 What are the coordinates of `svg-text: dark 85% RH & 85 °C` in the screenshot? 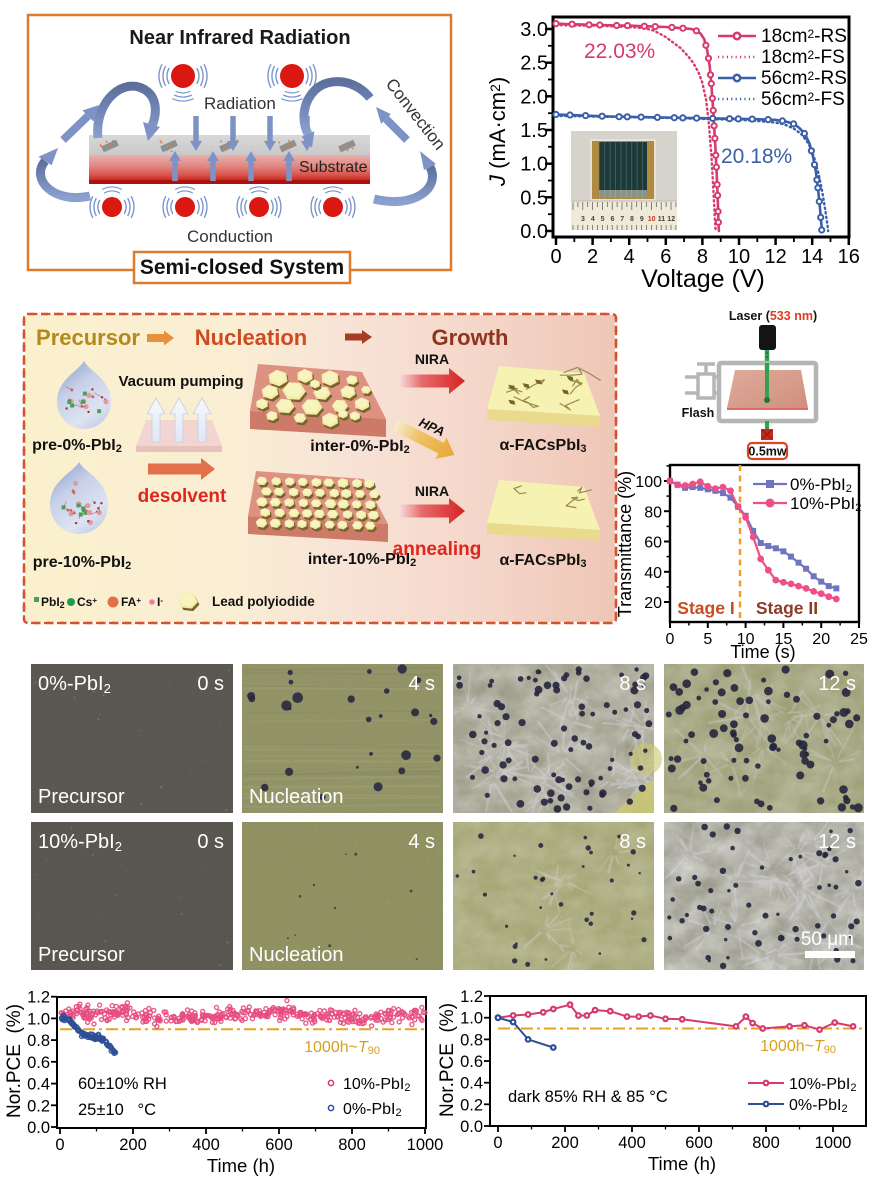 It's located at (588, 1097).